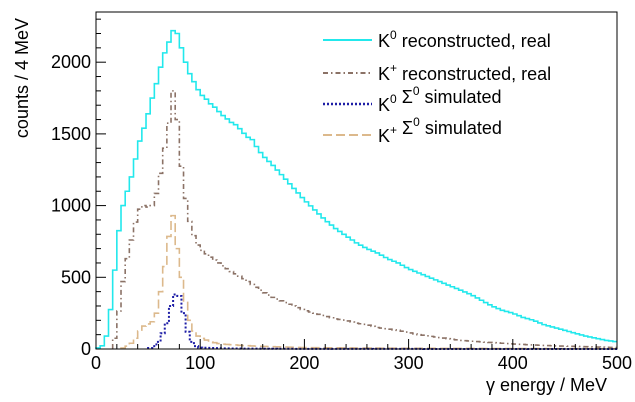 Image resolution: width=635 pixels, height=402 pixels. I want to click on legend-entry-k0-sigma-sim: K0 Σ0 simulated, so click(440, 99).